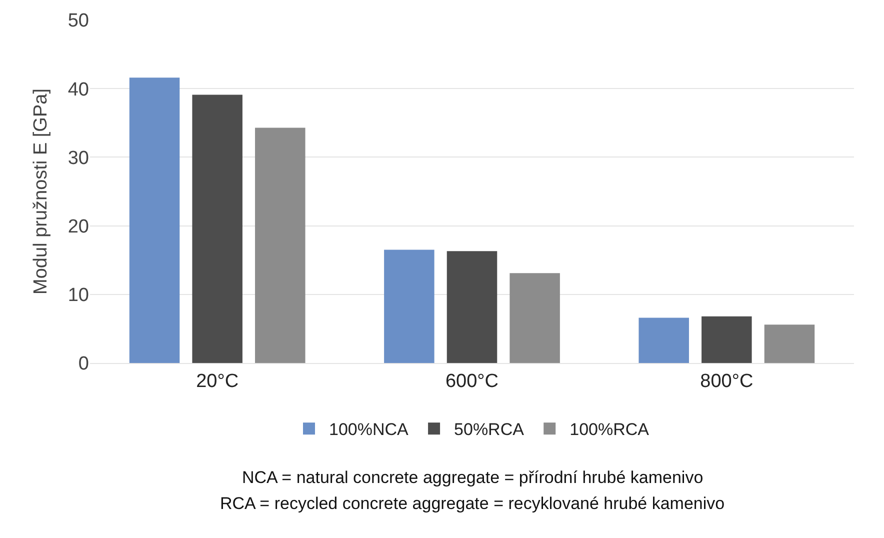 This screenshot has width=884, height=538. Describe the element at coordinates (78, 227) in the screenshot. I see `y-tick-label: 20` at that location.